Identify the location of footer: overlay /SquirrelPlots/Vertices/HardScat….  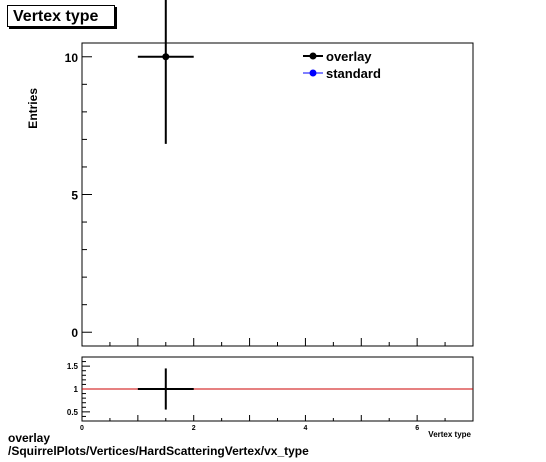
(158, 445).